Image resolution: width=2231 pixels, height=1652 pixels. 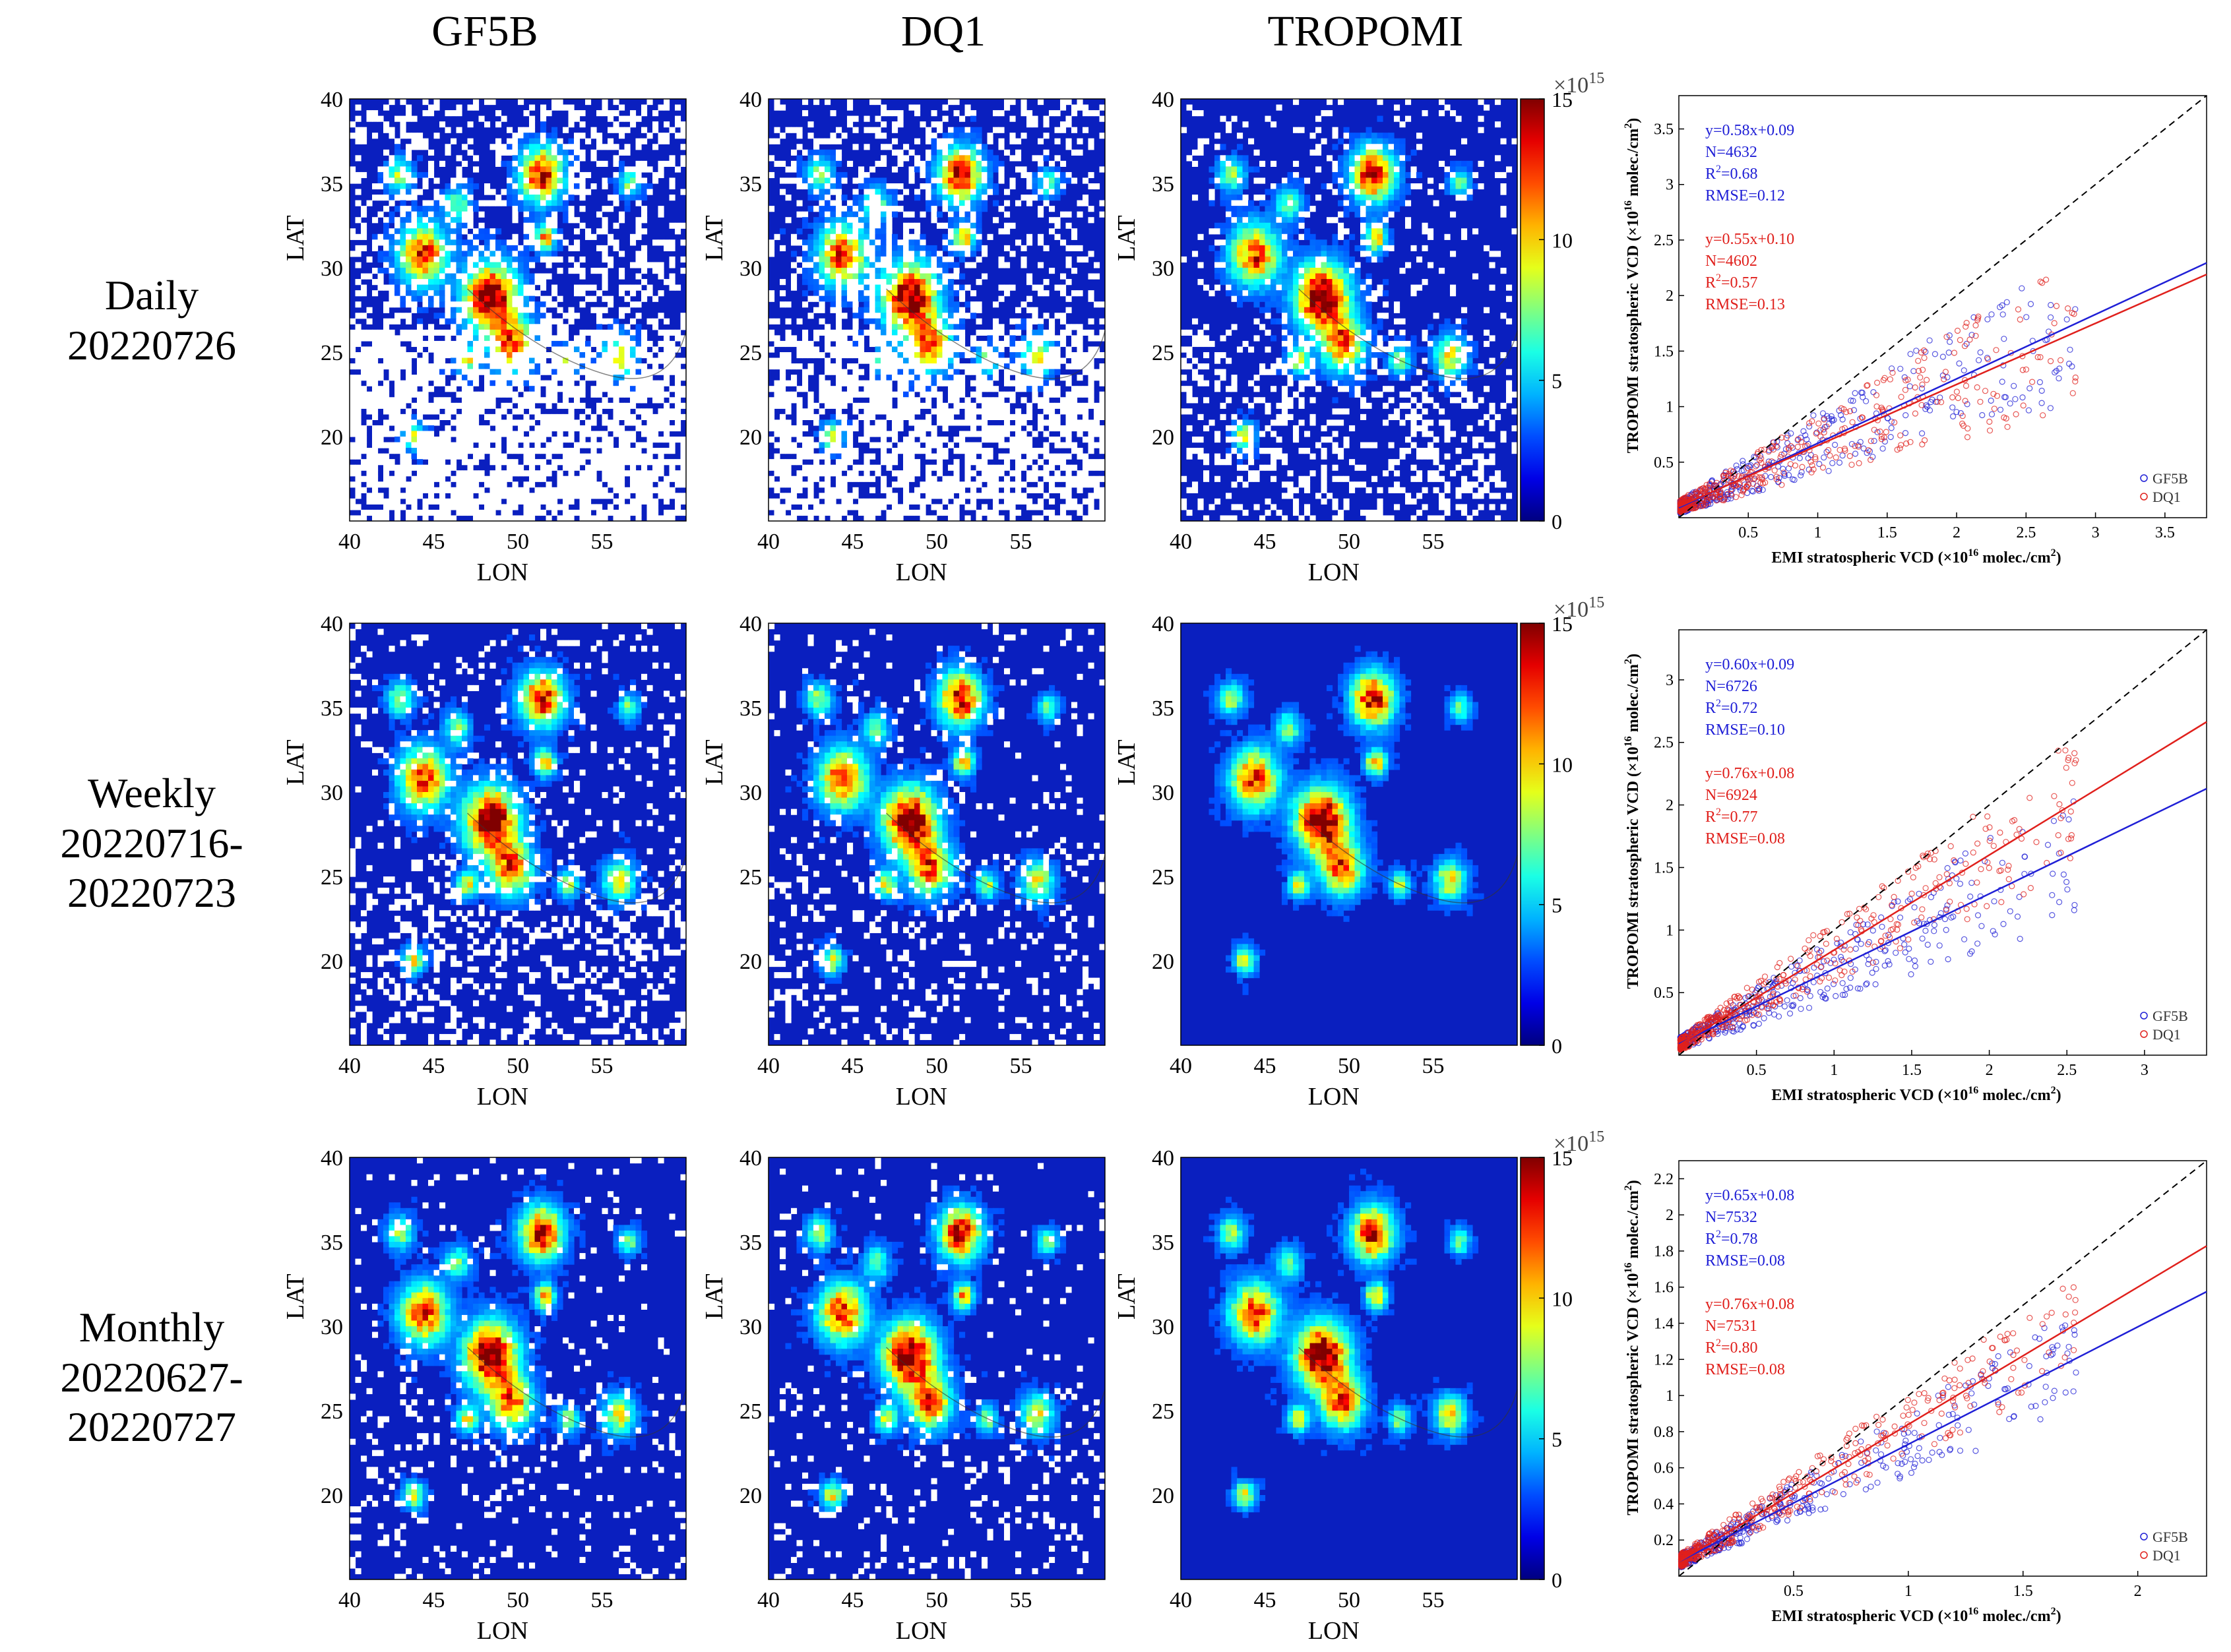 I want to click on row-label-monthly: Monthly 20220627- 20220727, so click(x=151, y=1377).